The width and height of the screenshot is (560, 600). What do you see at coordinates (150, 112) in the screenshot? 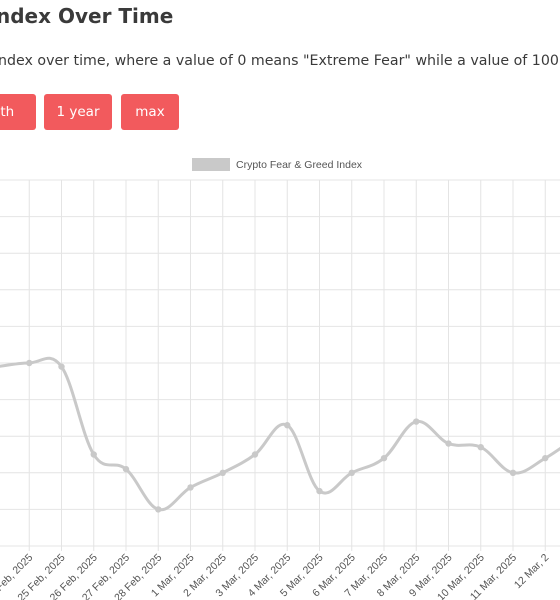
I see `range-max-button: max` at bounding box center [150, 112].